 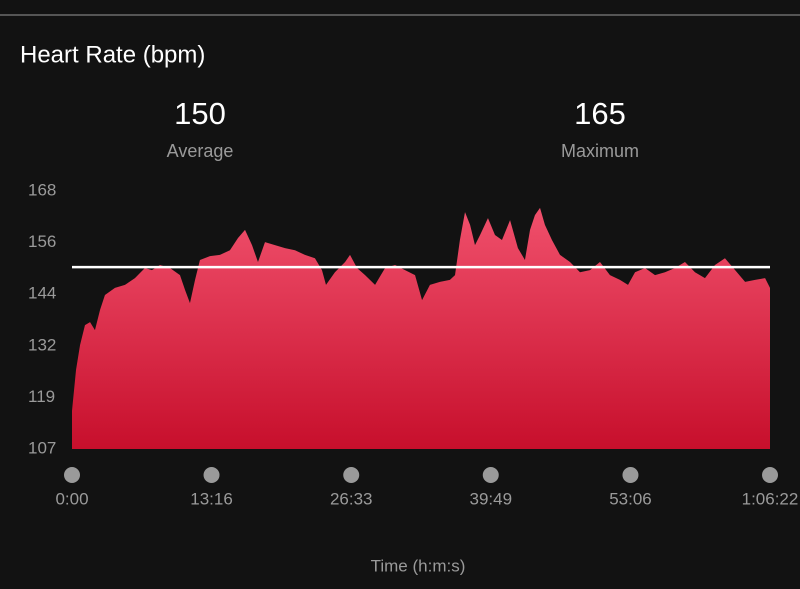 What do you see at coordinates (770, 498) in the screenshot?
I see `x-tick-label: 1:06:22` at bounding box center [770, 498].